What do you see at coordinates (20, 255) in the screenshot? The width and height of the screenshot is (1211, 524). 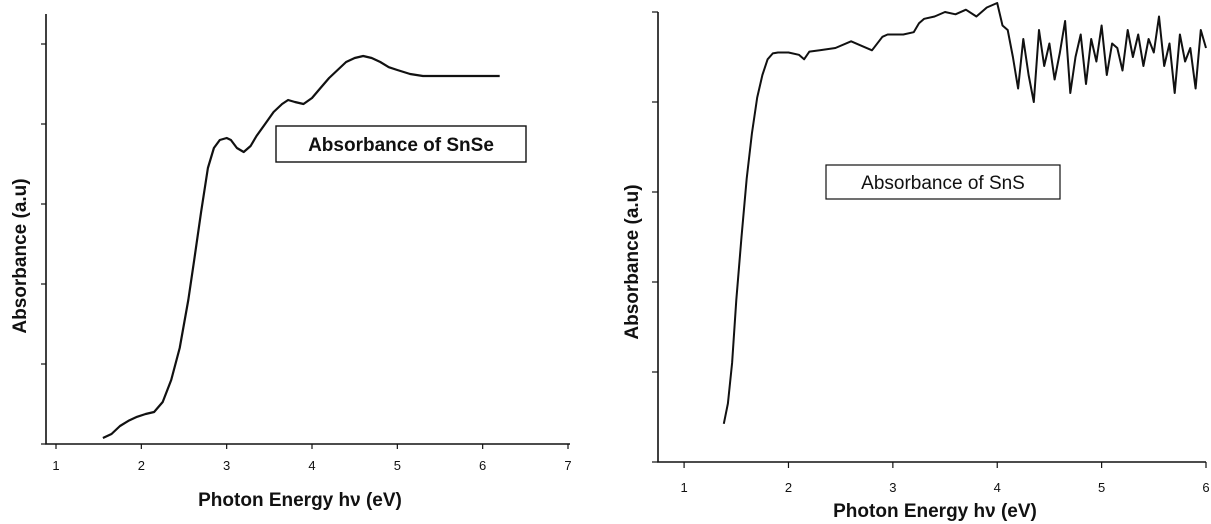 I see `snse-y-axis-title: Absorbance (a.u)` at bounding box center [20, 255].